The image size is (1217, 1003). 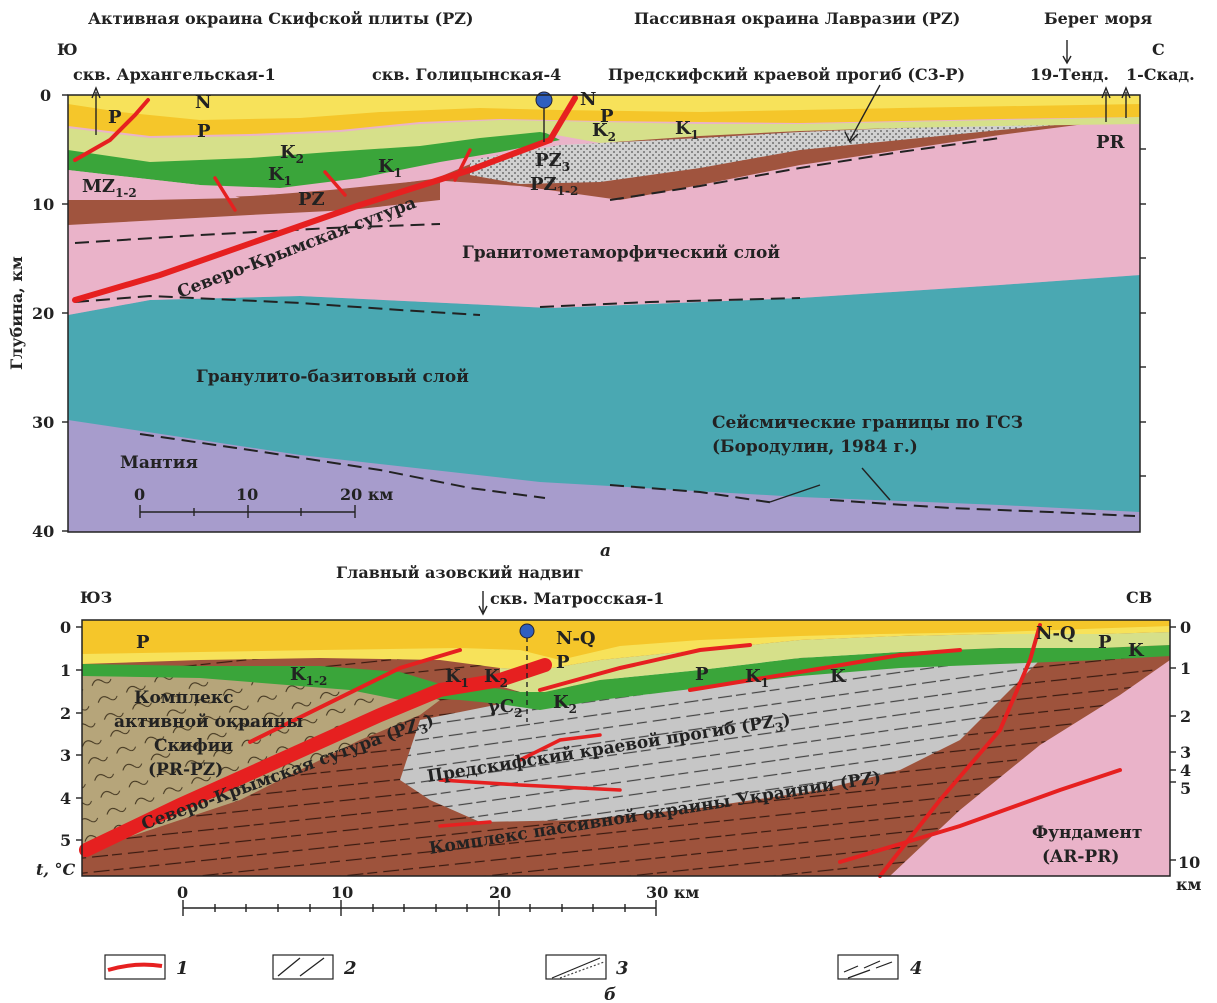 What do you see at coordinates (621, 253) in the screenshot?
I see `granite-layer-label: Гранитометаморфический слой` at bounding box center [621, 253].